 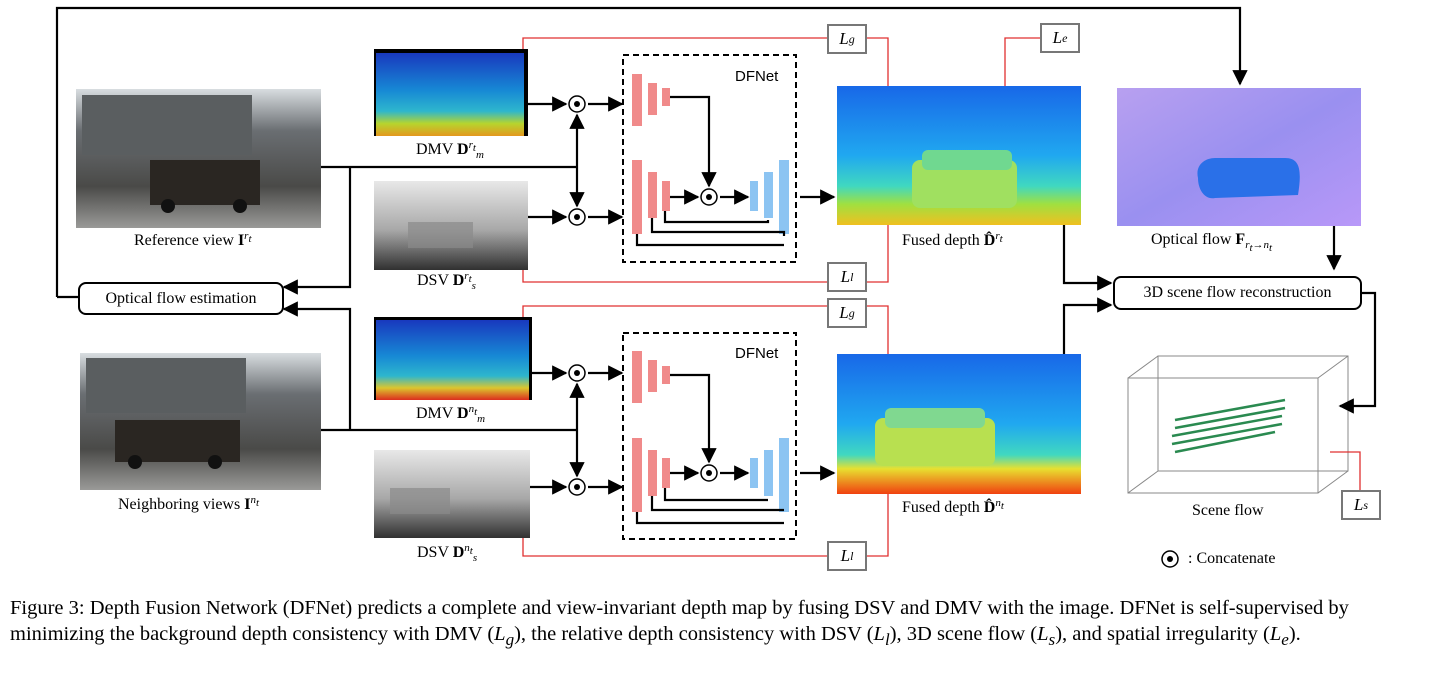 What do you see at coordinates (953, 506) in the screenshot?
I see `fused-depth-bottom-label: Fused depth D̂nt` at bounding box center [953, 506].